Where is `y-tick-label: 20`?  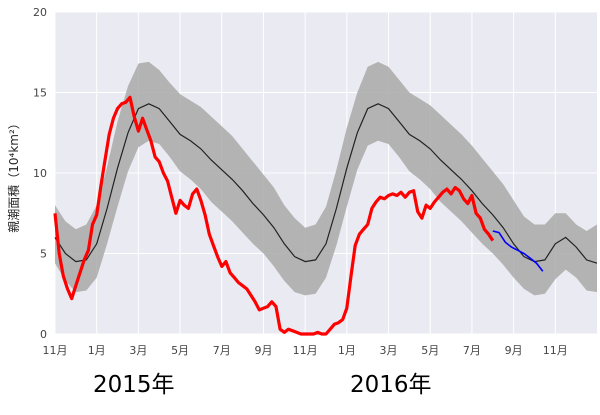 y-tick-label: 20 is located at coordinates (40, 12).